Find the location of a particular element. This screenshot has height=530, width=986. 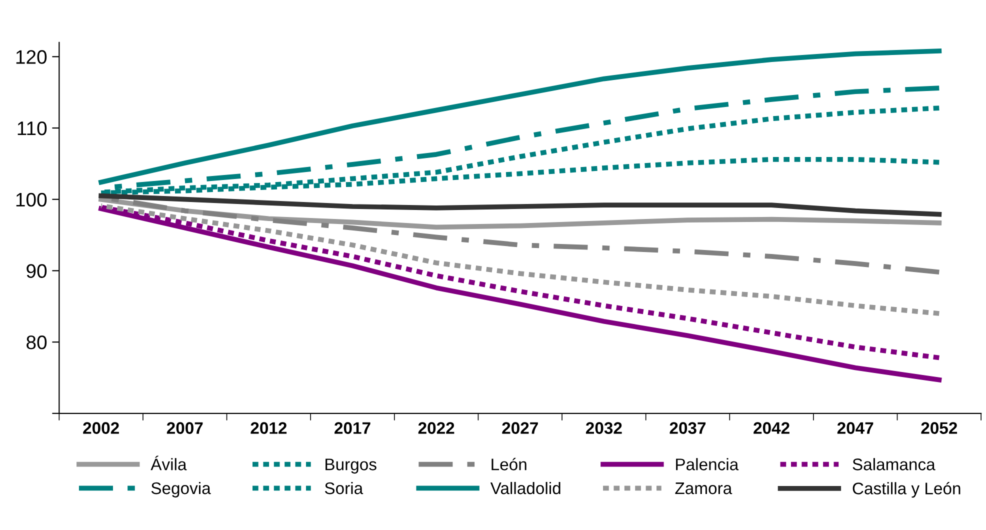

x-tick-label: 2022 is located at coordinates (436, 428).